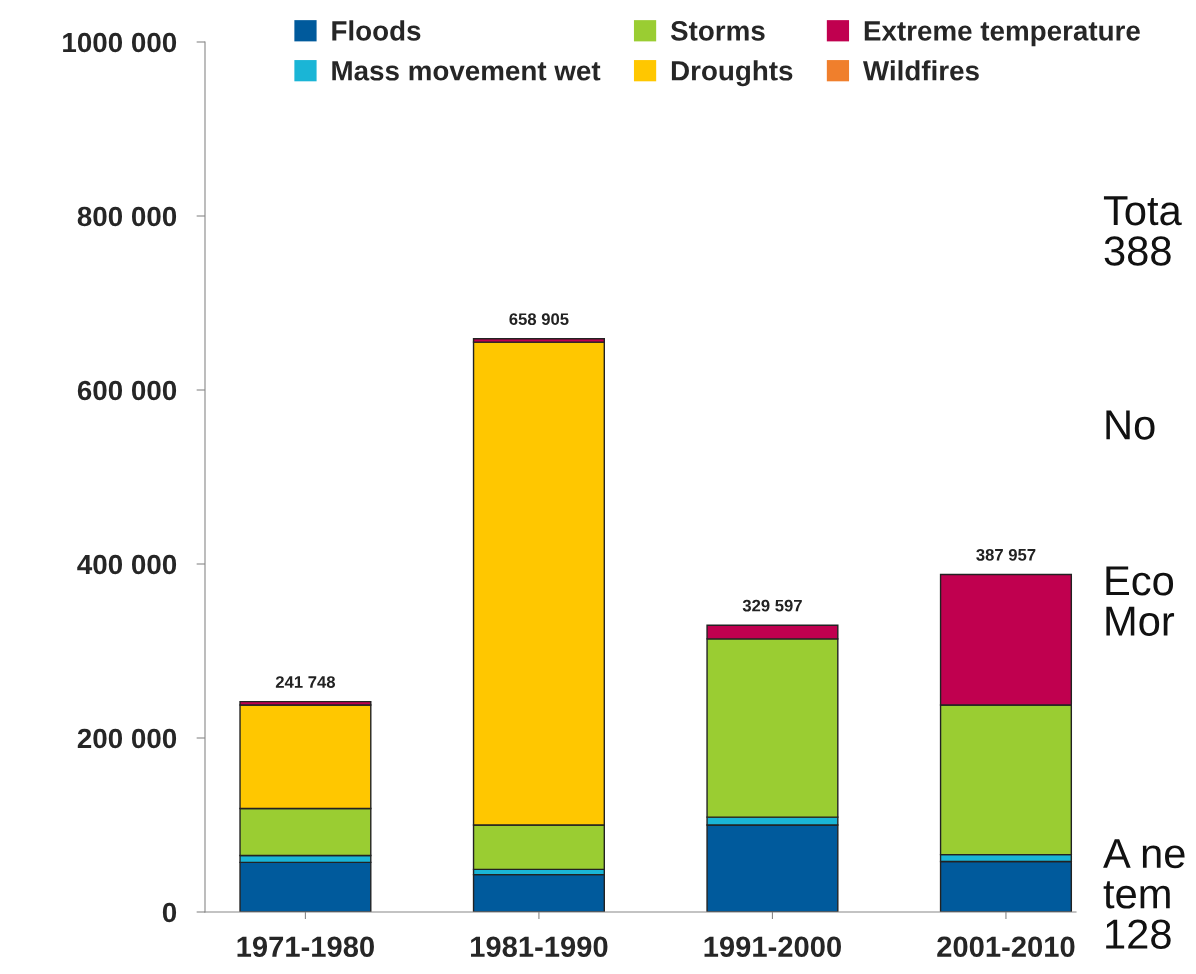  Describe the element at coordinates (120, 42) in the screenshot. I see `y-tick-label: 1000 000` at that location.